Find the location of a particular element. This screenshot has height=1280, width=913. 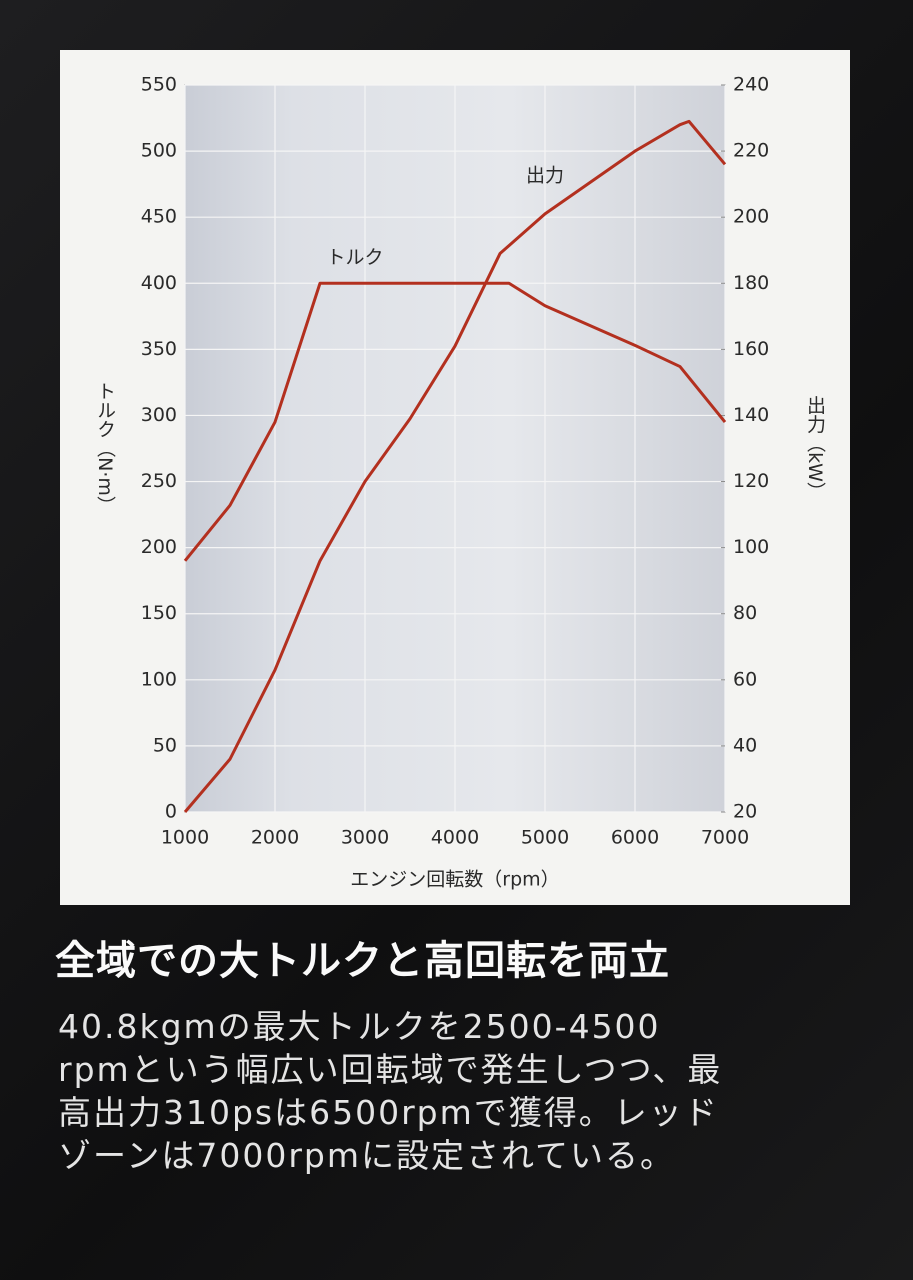

body-line: 高出力310psは6500rpmで獲得。レッド is located at coordinates (388, 1112).